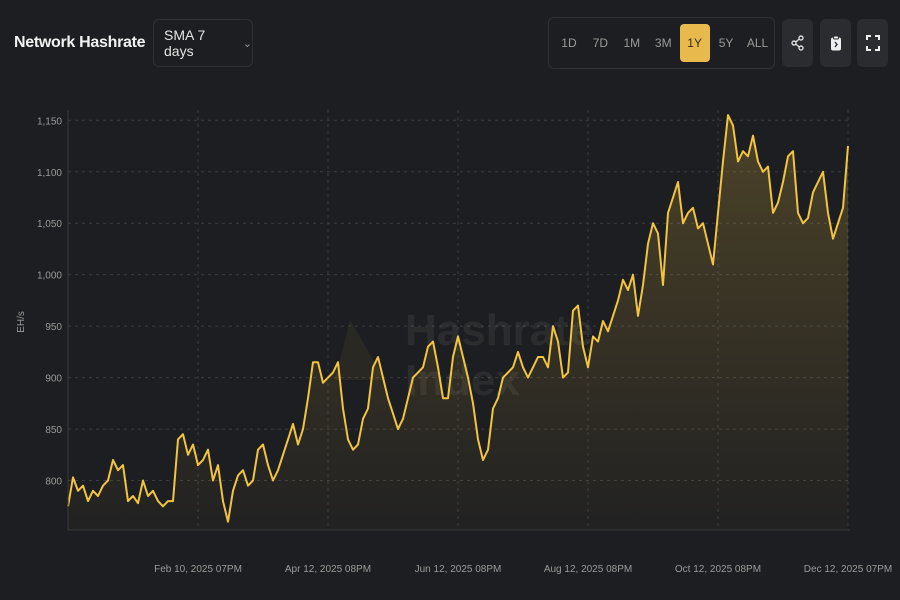 The height and width of the screenshot is (600, 900). I want to click on range-all: ALL, so click(757, 43).